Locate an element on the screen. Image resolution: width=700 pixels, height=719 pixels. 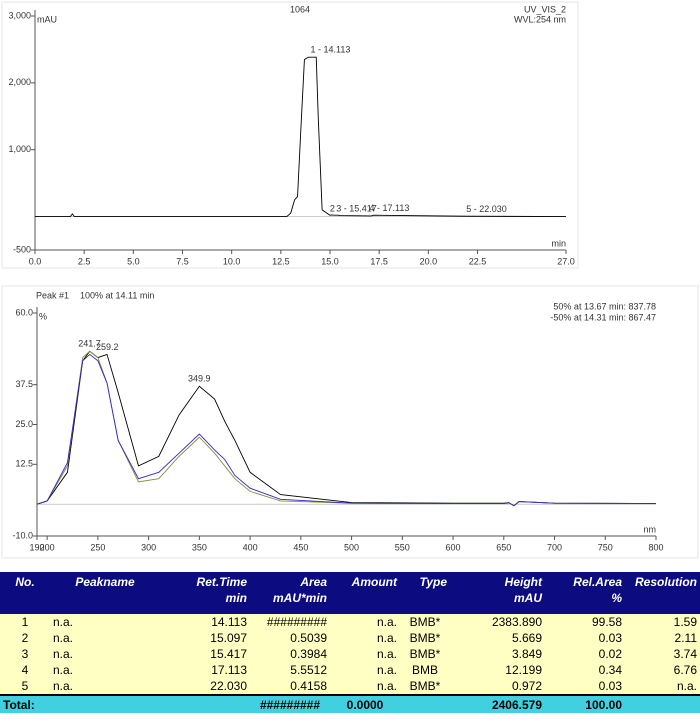
table-cell: 5 is located at coordinates (25, 686).